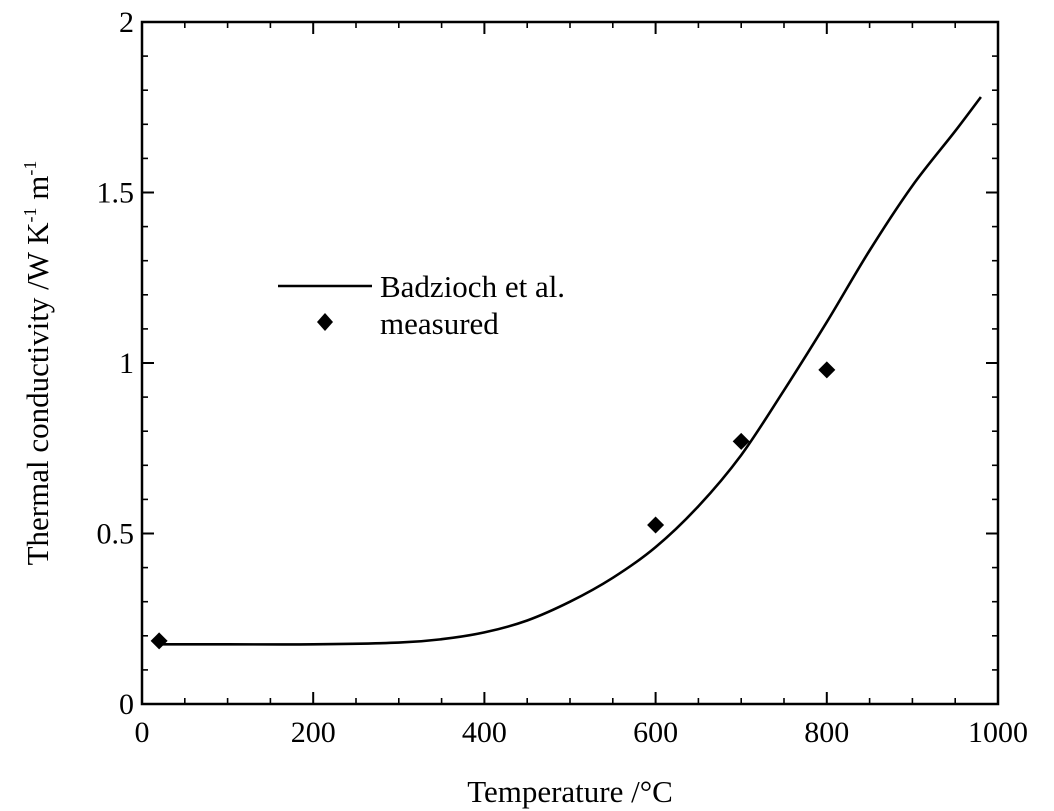 This screenshot has width=1054, height=811. Describe the element at coordinates (570, 791) in the screenshot. I see `x-axis-label: Temperature /°C` at that location.